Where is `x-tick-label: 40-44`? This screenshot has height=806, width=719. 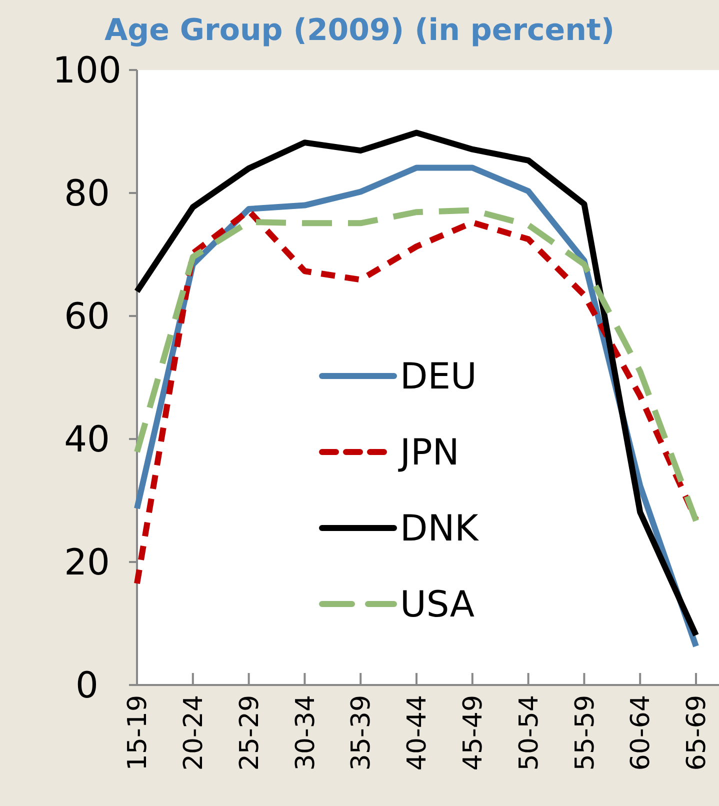 x-tick-label: 40-44 is located at coordinates (417, 733).